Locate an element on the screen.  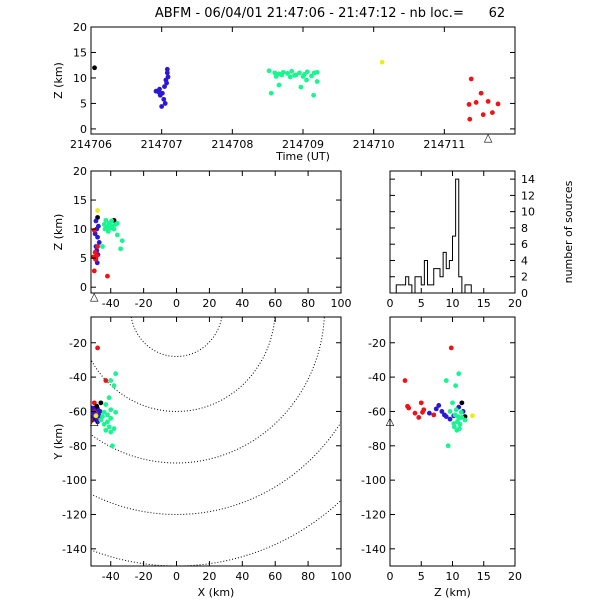
x-tick-label: 214706 is located at coordinates (91, 144).